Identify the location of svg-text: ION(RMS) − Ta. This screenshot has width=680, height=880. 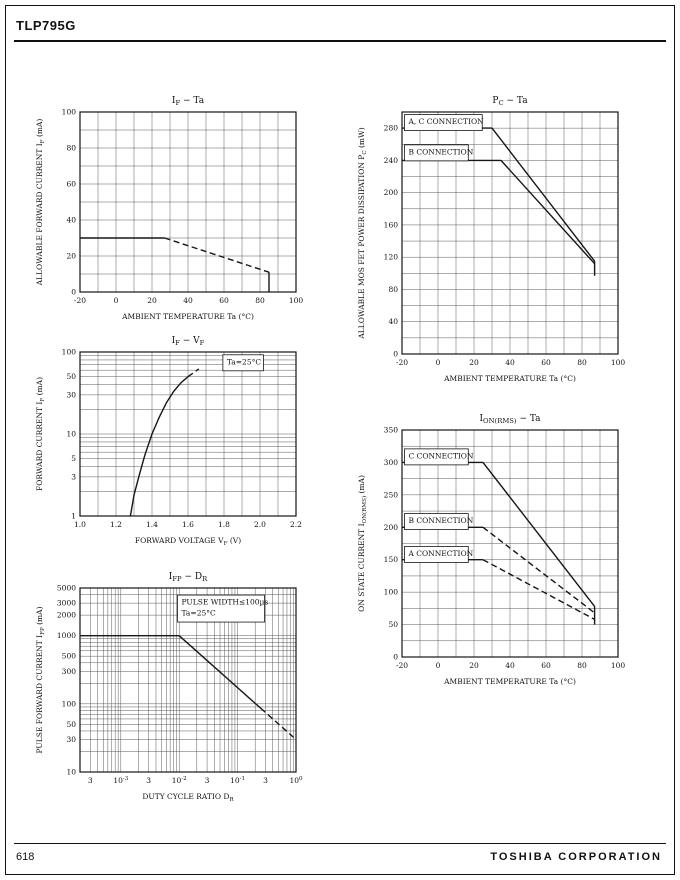
(510, 419).